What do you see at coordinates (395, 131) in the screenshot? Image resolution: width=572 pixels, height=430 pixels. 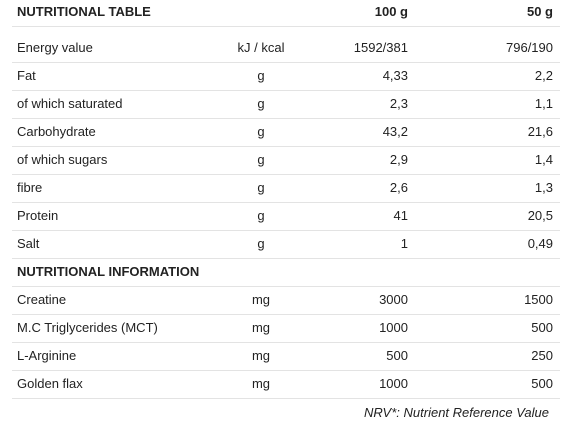 I see `value-100g: 43,2` at bounding box center [395, 131].